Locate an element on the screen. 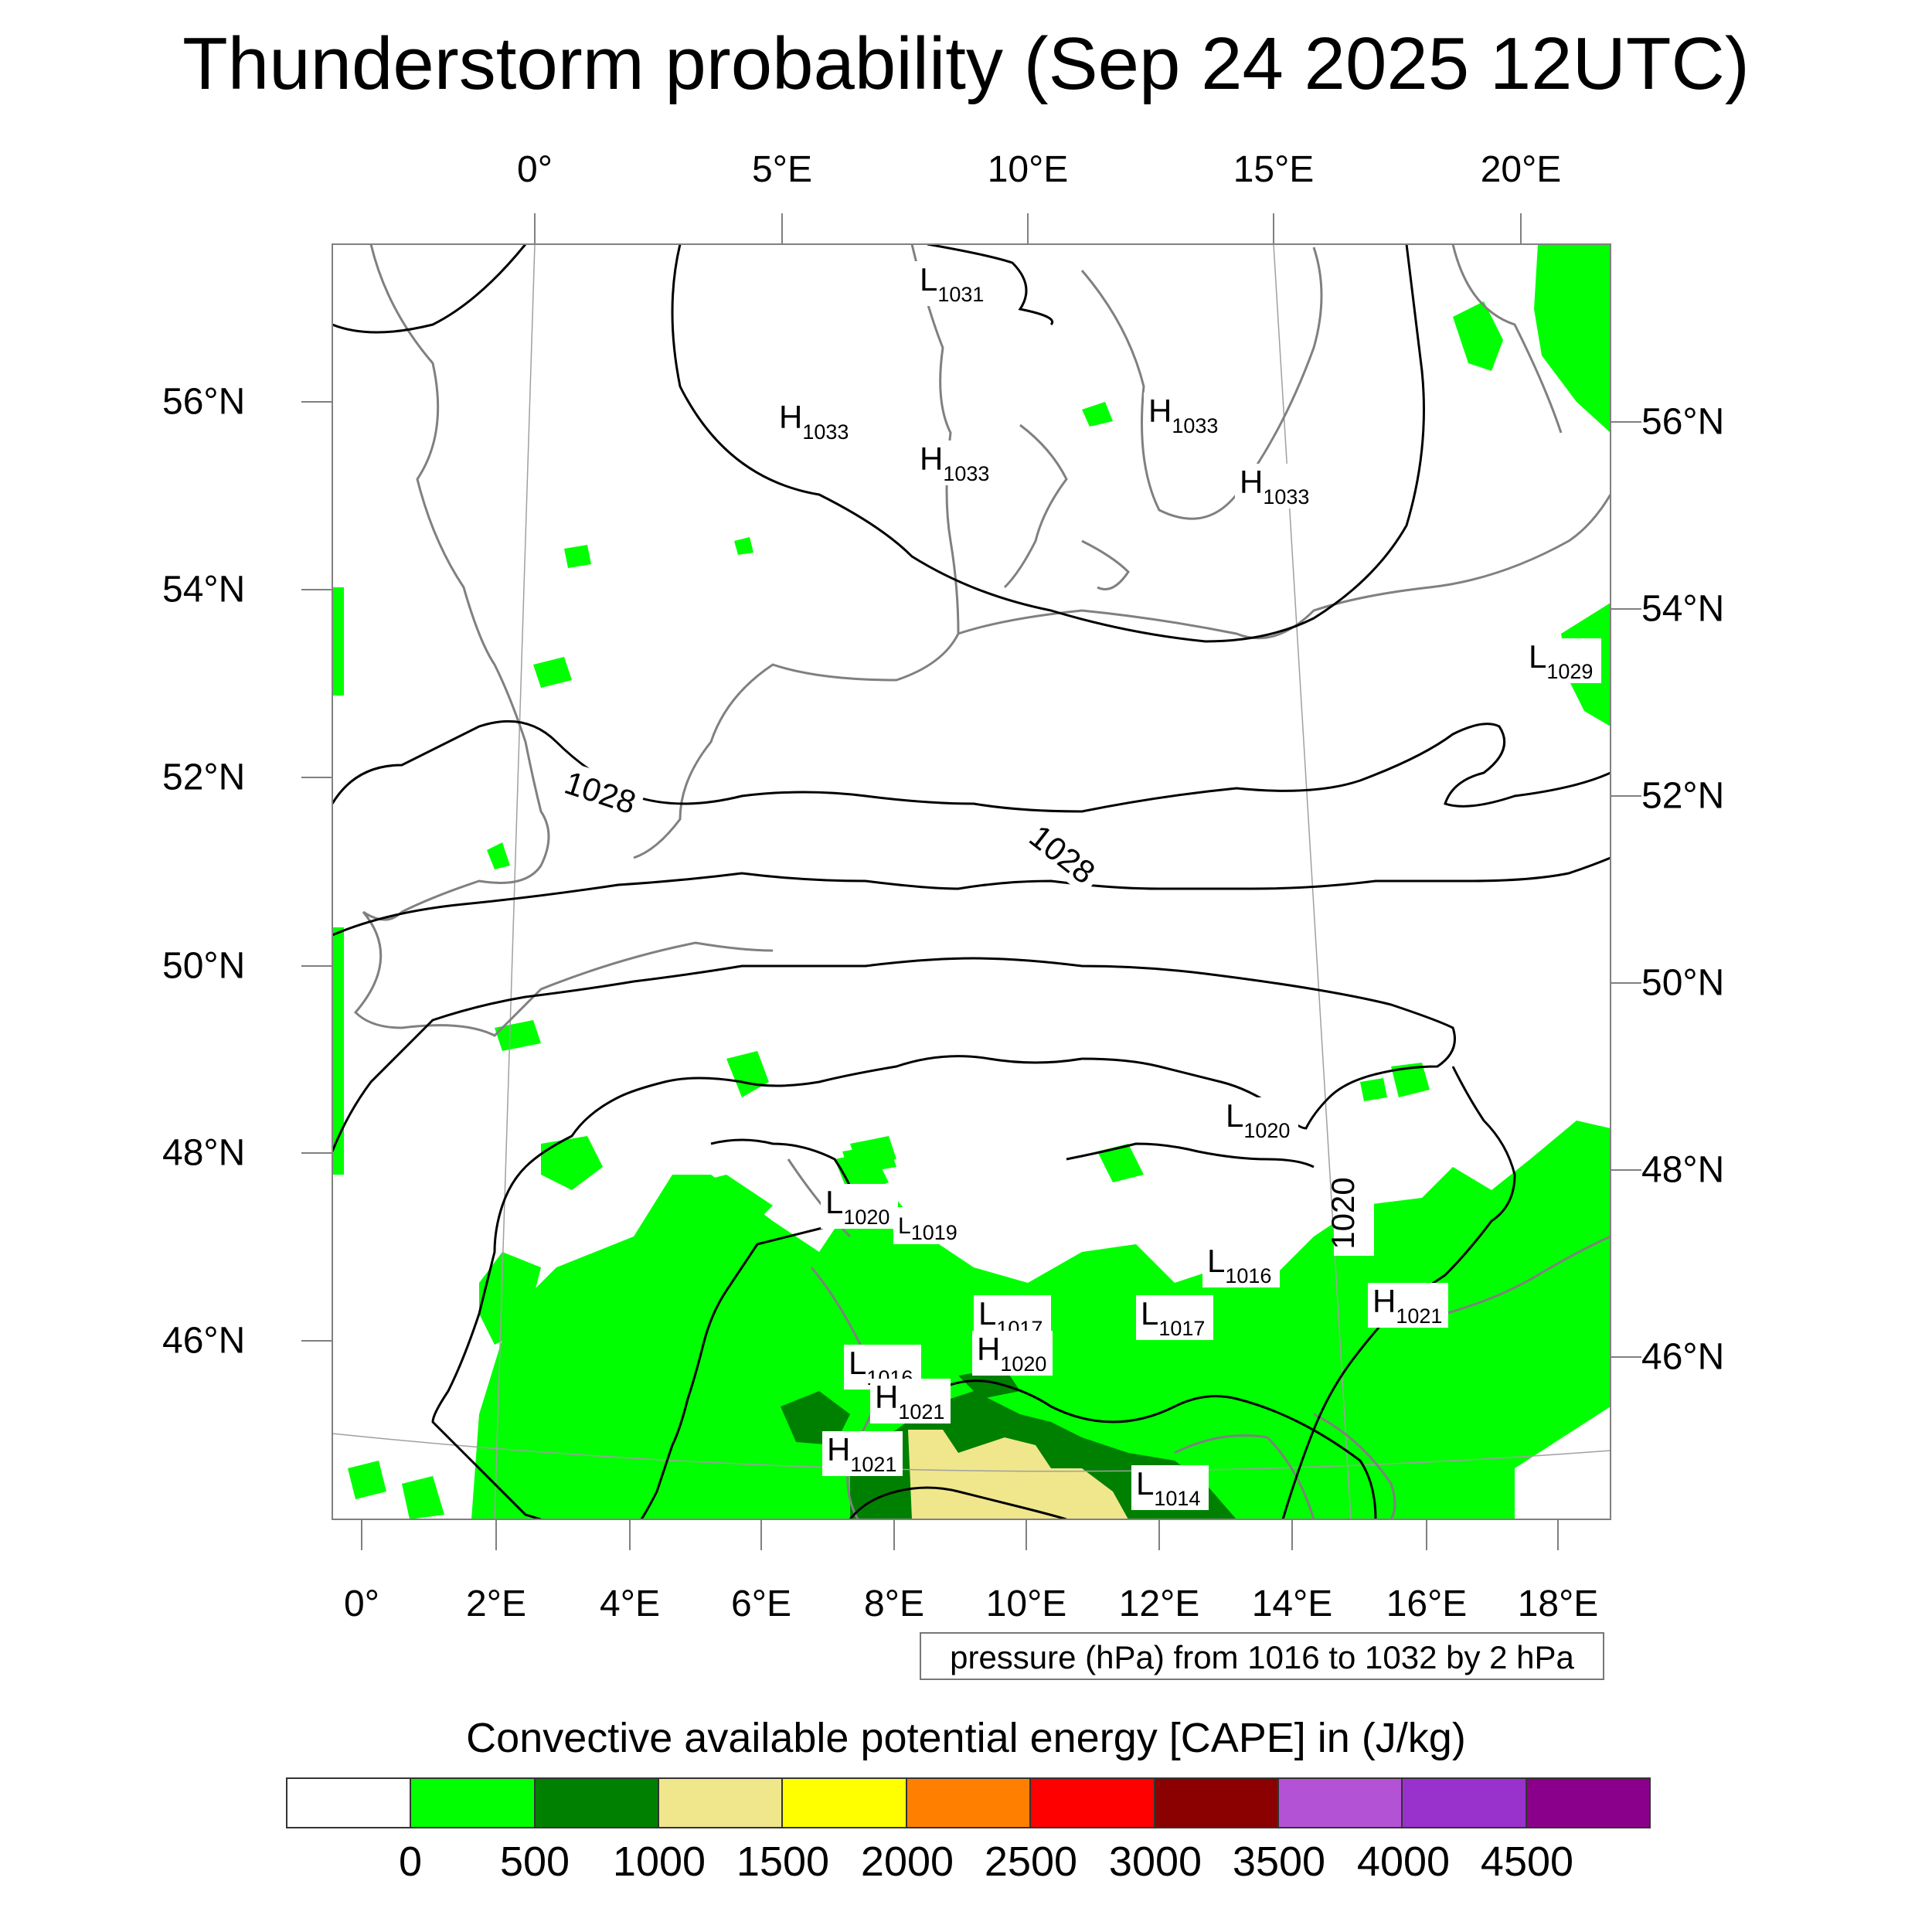 The height and width of the screenshot is (1932, 1932). contour-label: 1020 is located at coordinates (1343, 1213).